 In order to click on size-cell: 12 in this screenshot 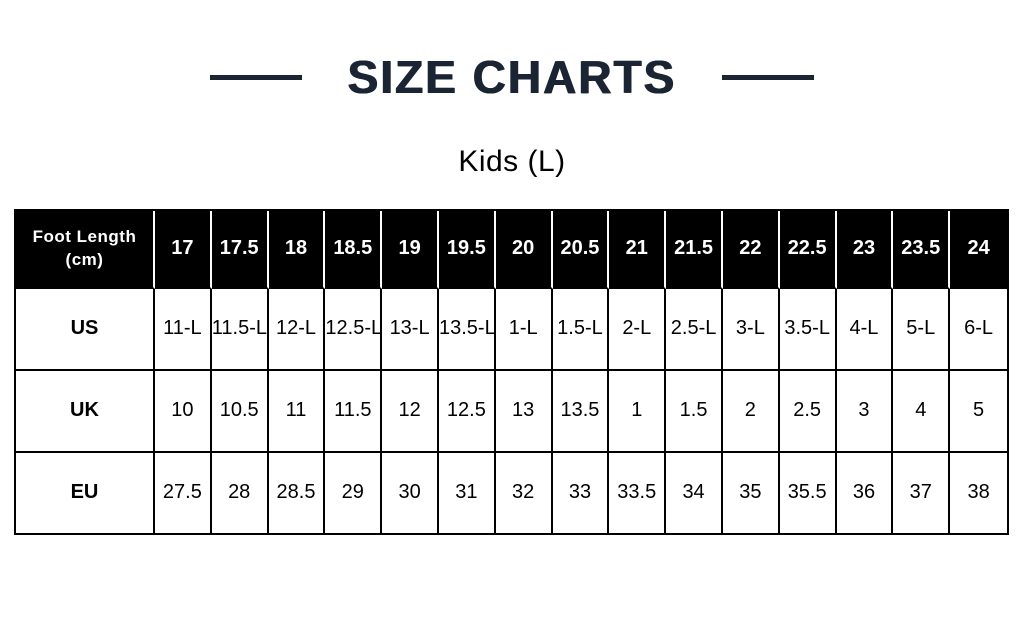, I will do `click(410, 411)`.